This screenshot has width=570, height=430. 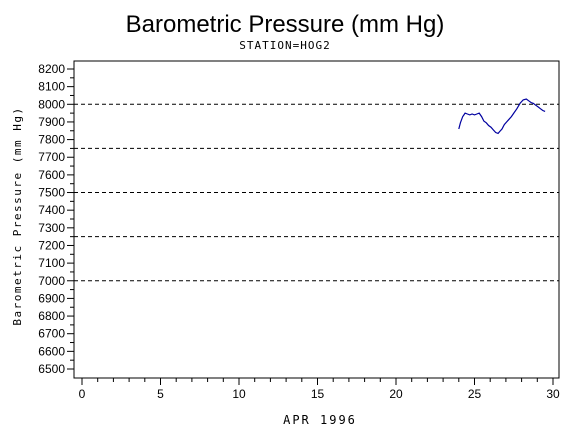 What do you see at coordinates (51, 104) in the screenshot?
I see `y-tick-label: 8000` at bounding box center [51, 104].